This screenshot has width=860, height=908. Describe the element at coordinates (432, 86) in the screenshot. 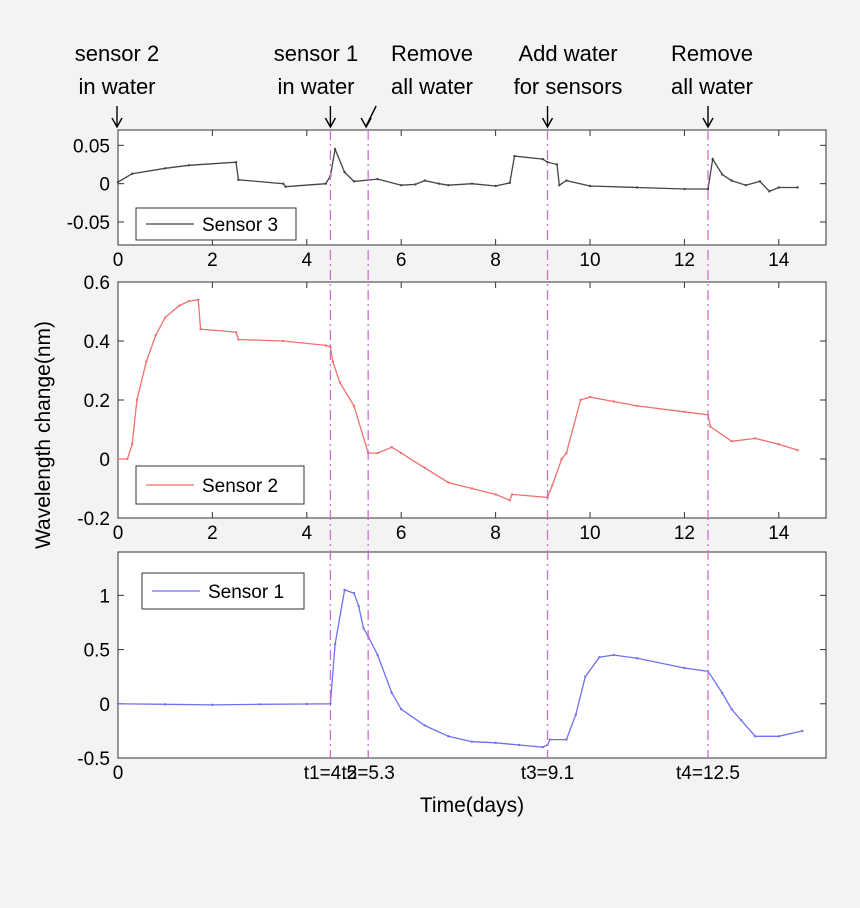

I see `annotation-text: all water` at that location.